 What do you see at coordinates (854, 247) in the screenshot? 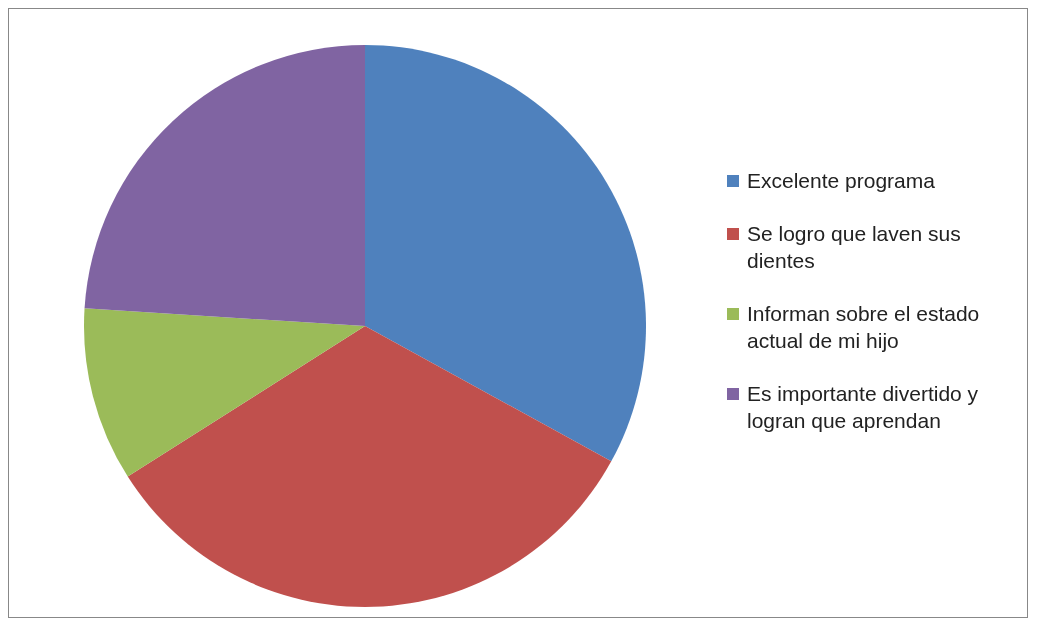
I see `legend-label: Se logro que laven sus dientes` at bounding box center [854, 247].